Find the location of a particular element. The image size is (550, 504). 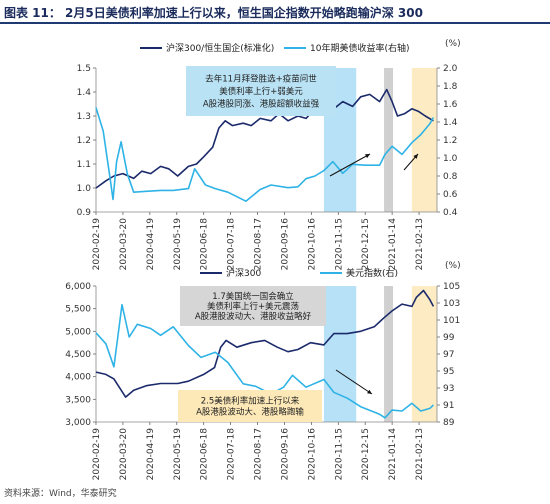

legend-entry: 10年期美债收益率(右轴) is located at coordinates (359, 48).